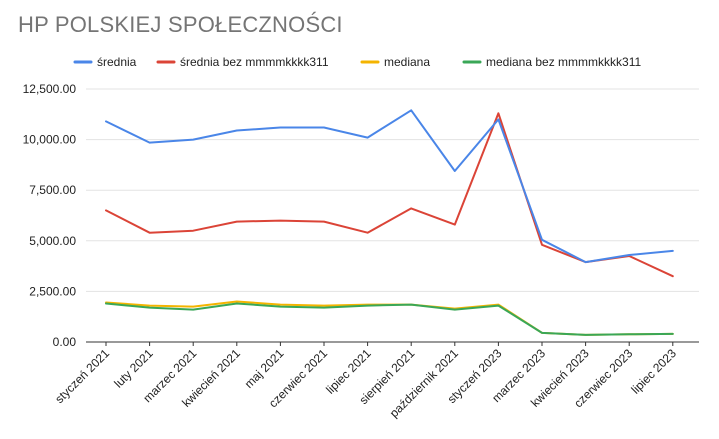 Image resolution: width=719 pixels, height=439 pixels. What do you see at coordinates (82, 376) in the screenshot?
I see `x-tick-label: styczeń 2021` at bounding box center [82, 376].